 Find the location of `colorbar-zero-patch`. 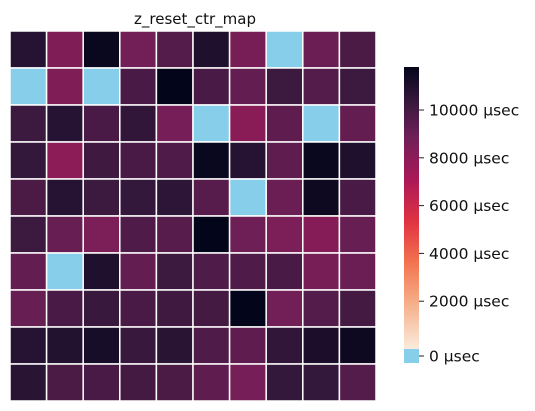

colorbar-zero-patch is located at coordinates (411, 356).